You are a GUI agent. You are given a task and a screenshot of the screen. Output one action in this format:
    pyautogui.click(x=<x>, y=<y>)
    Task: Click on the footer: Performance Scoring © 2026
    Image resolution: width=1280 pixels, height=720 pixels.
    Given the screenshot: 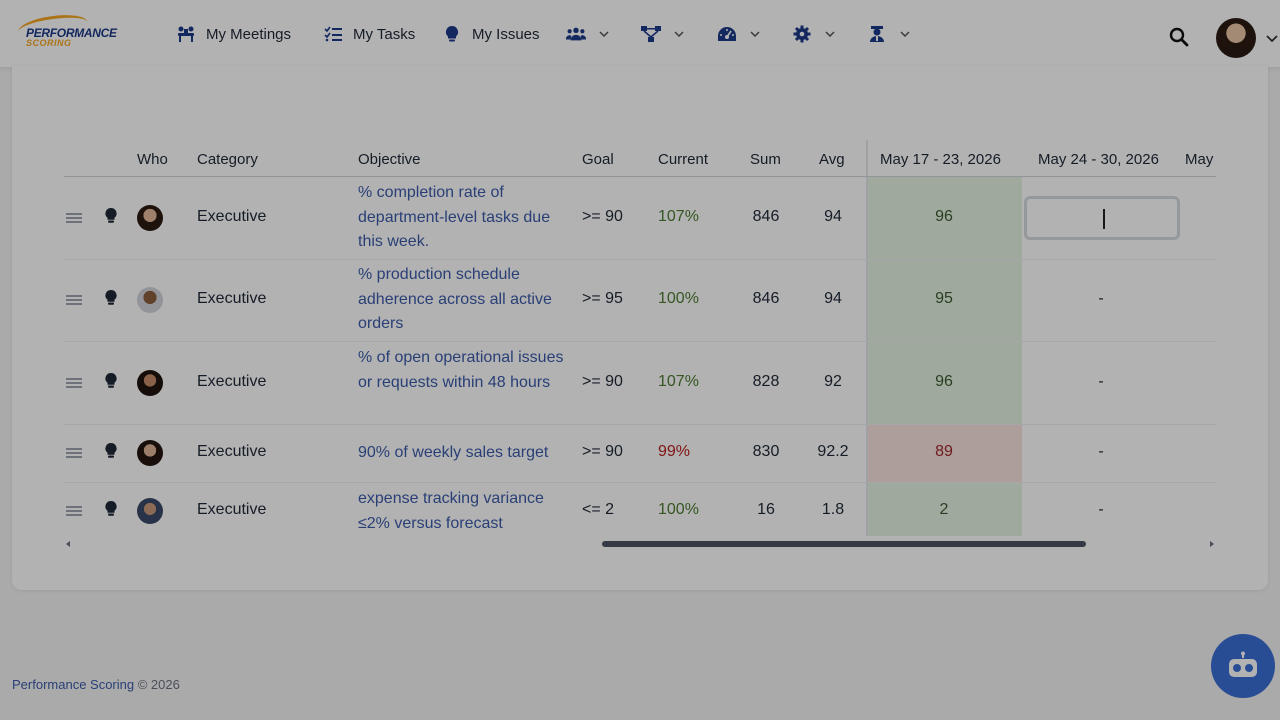 What is the action you would take?
    pyautogui.click(x=96, y=684)
    